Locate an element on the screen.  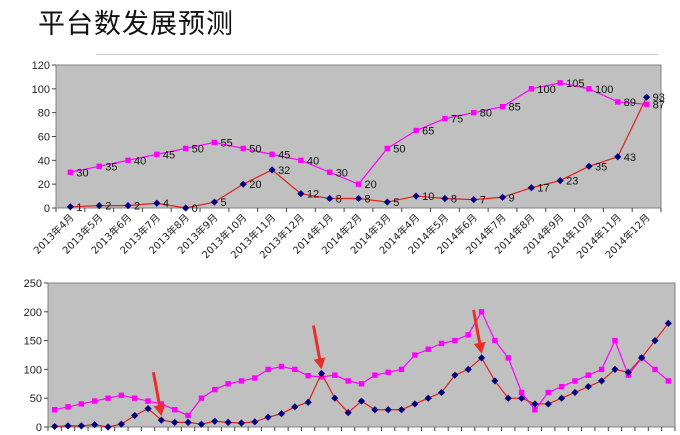
series-1-data-label: 0 is located at coordinates (195, 209).